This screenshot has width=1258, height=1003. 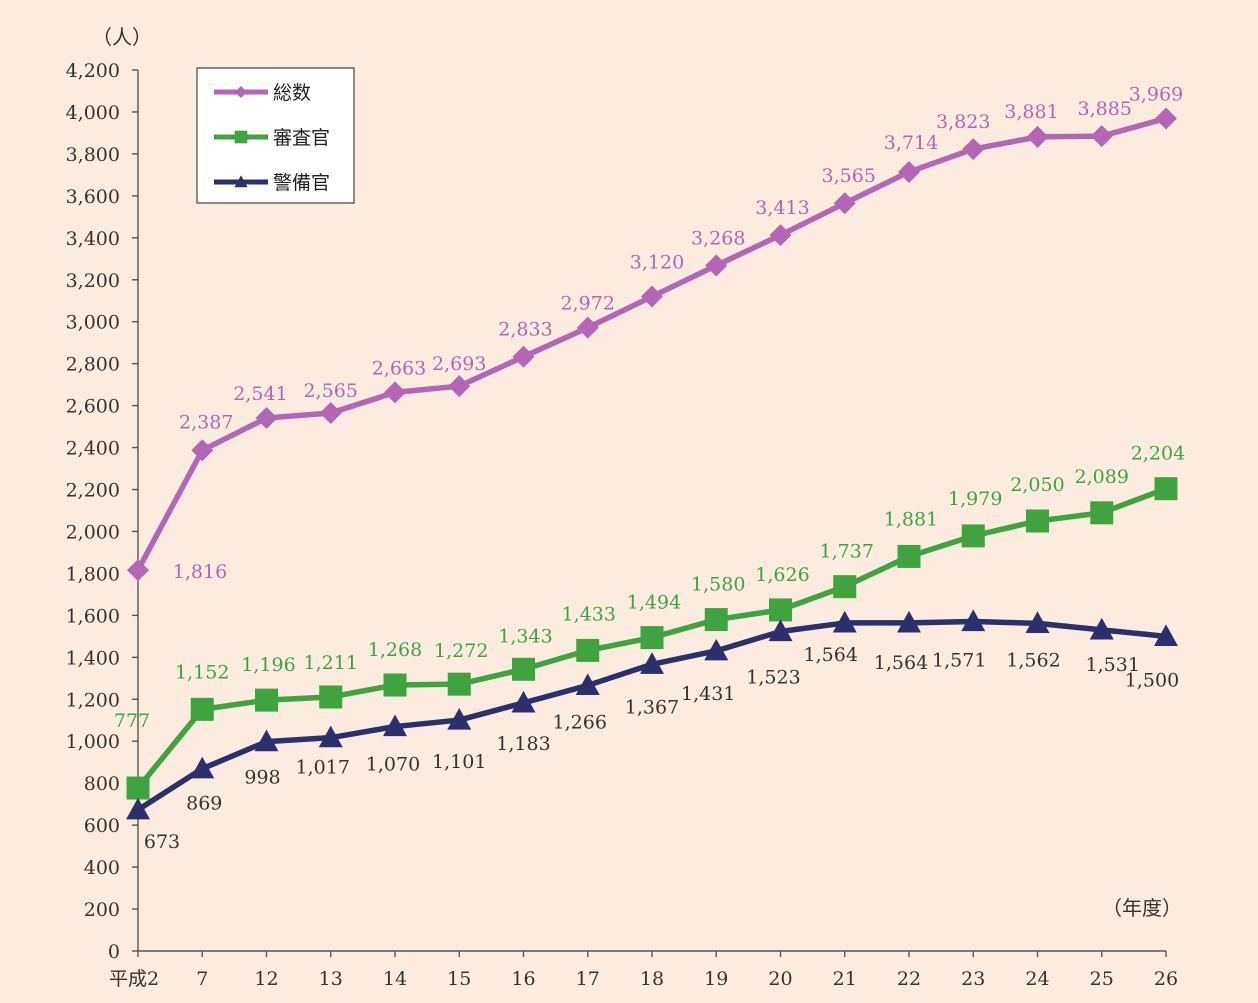 I want to click on data-label: 2,541, so click(x=260, y=394).